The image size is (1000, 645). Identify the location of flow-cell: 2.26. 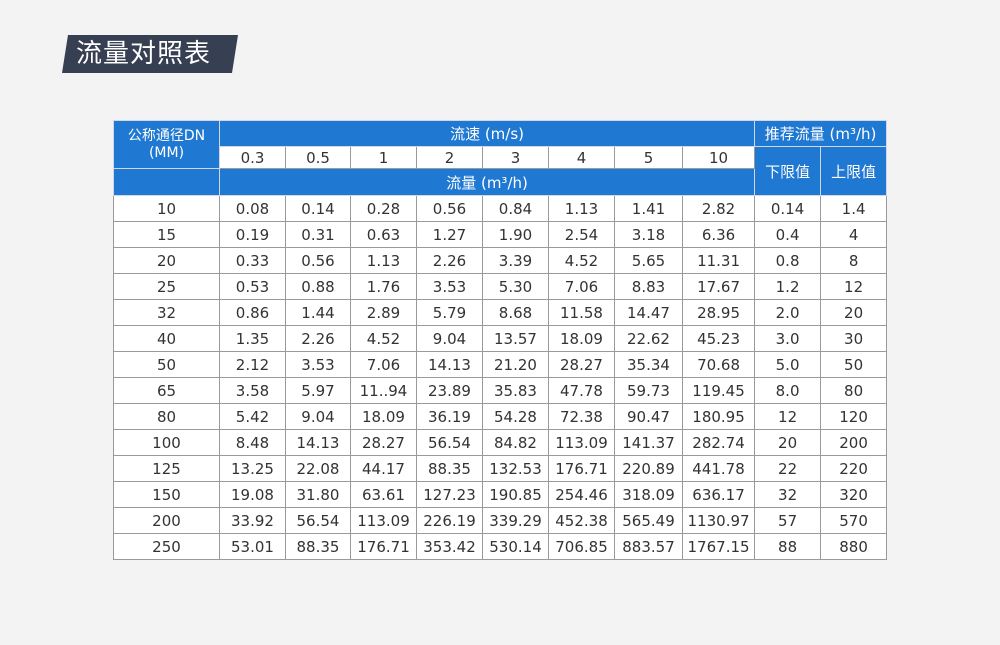
(318, 338).